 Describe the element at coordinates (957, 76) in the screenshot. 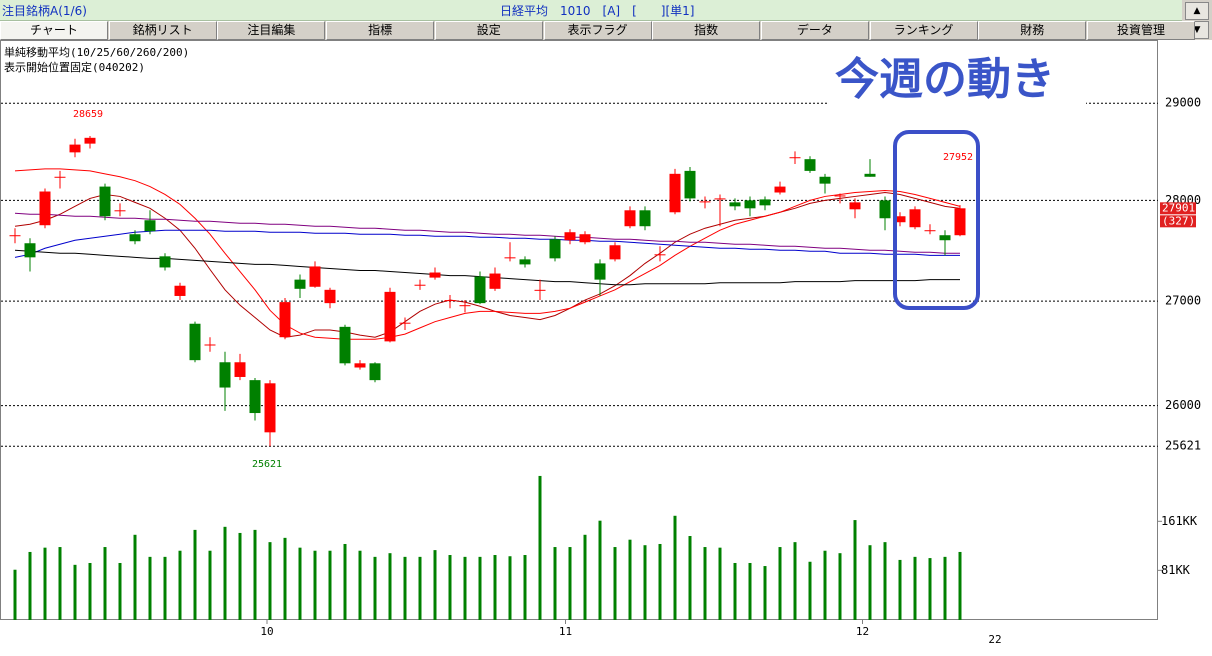

I see `overlay-backdrop` at that location.